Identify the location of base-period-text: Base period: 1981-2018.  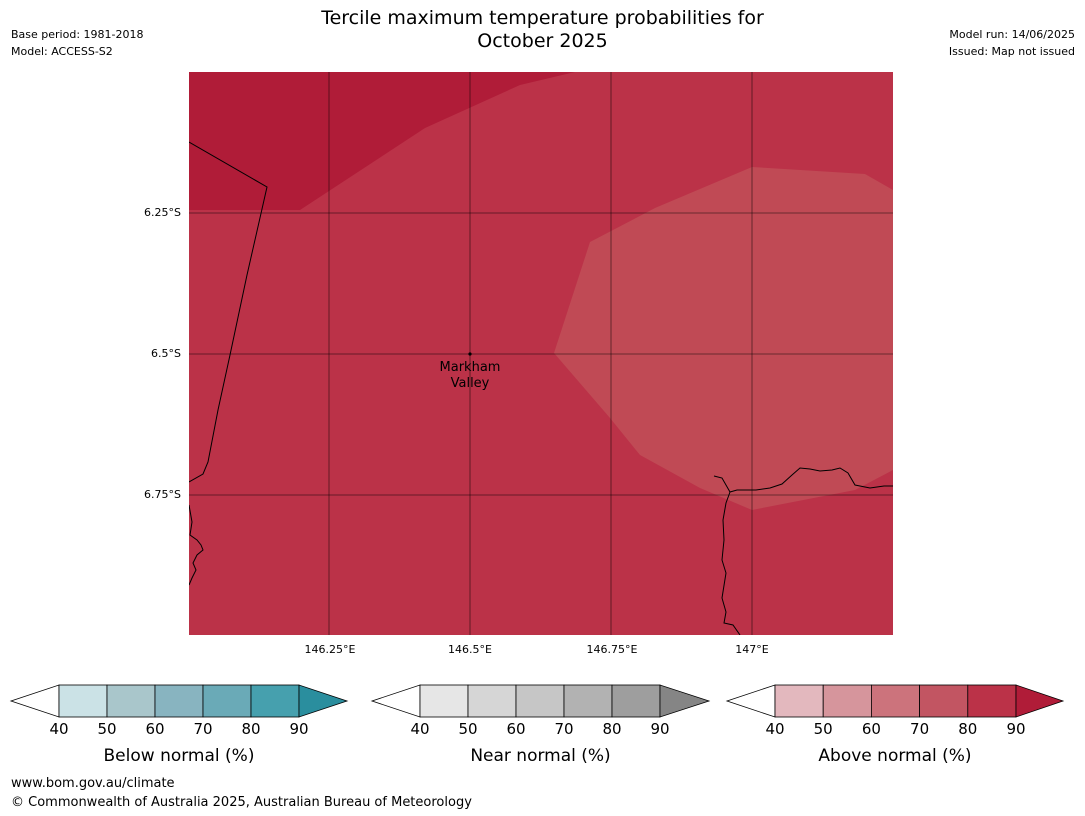
(77, 34).